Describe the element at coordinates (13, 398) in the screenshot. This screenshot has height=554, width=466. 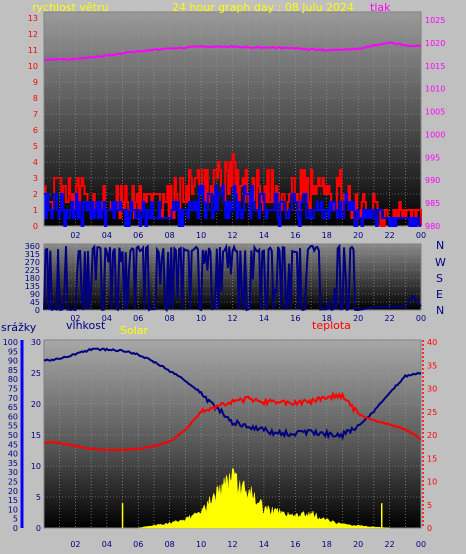
I see `rain-axis-tick: 70` at that location.